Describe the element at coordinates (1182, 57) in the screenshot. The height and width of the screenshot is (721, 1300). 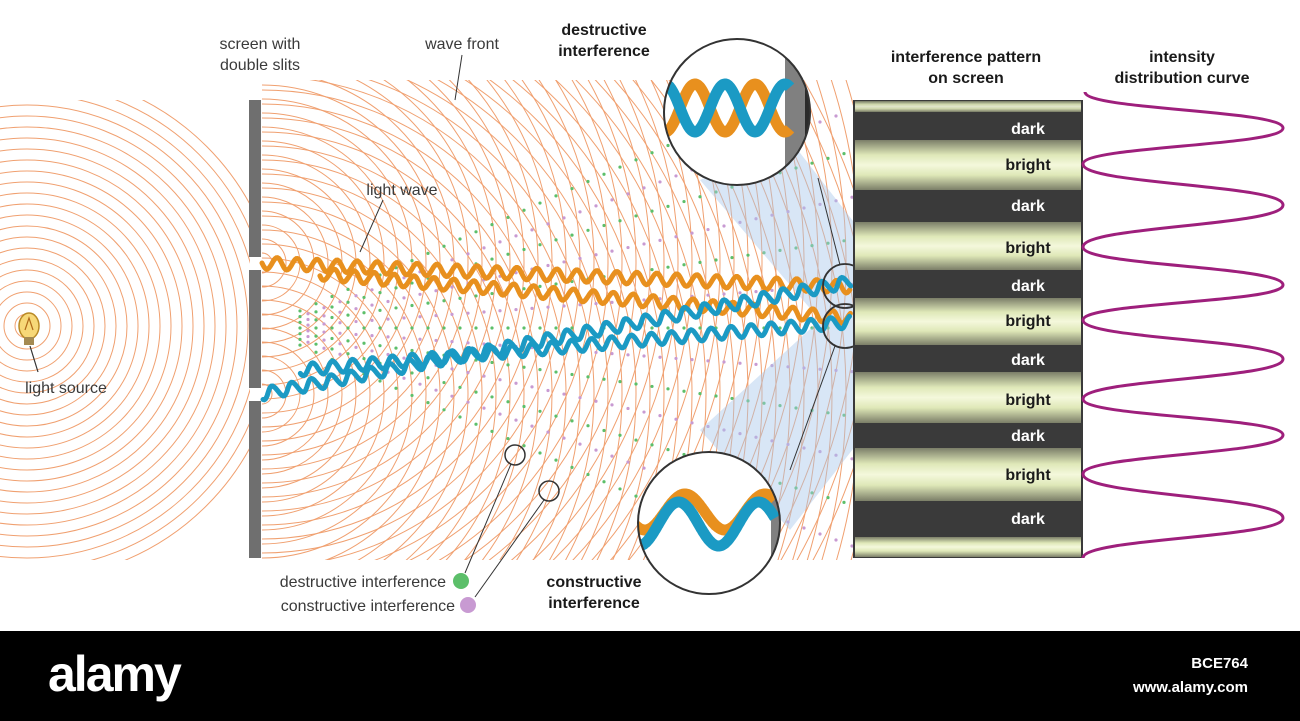
I see `intensity-title-1: intensity` at that location.